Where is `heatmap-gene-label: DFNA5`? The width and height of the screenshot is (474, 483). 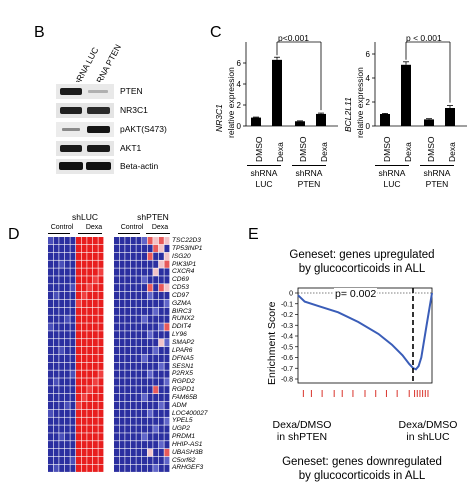
heatmap-gene-label: DFNA5 is located at coordinates (183, 358).